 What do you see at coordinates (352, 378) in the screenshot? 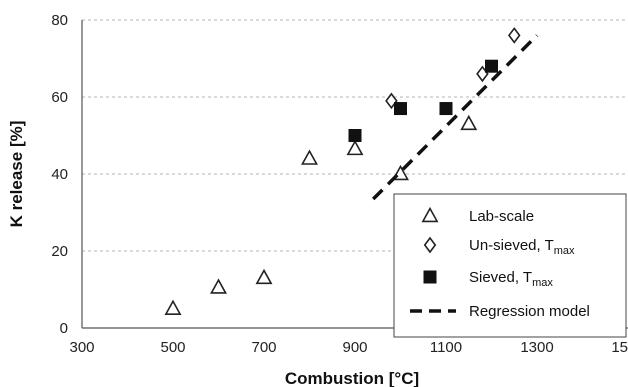
I see `x-axis-title: Combustion [°C]` at bounding box center [352, 378].